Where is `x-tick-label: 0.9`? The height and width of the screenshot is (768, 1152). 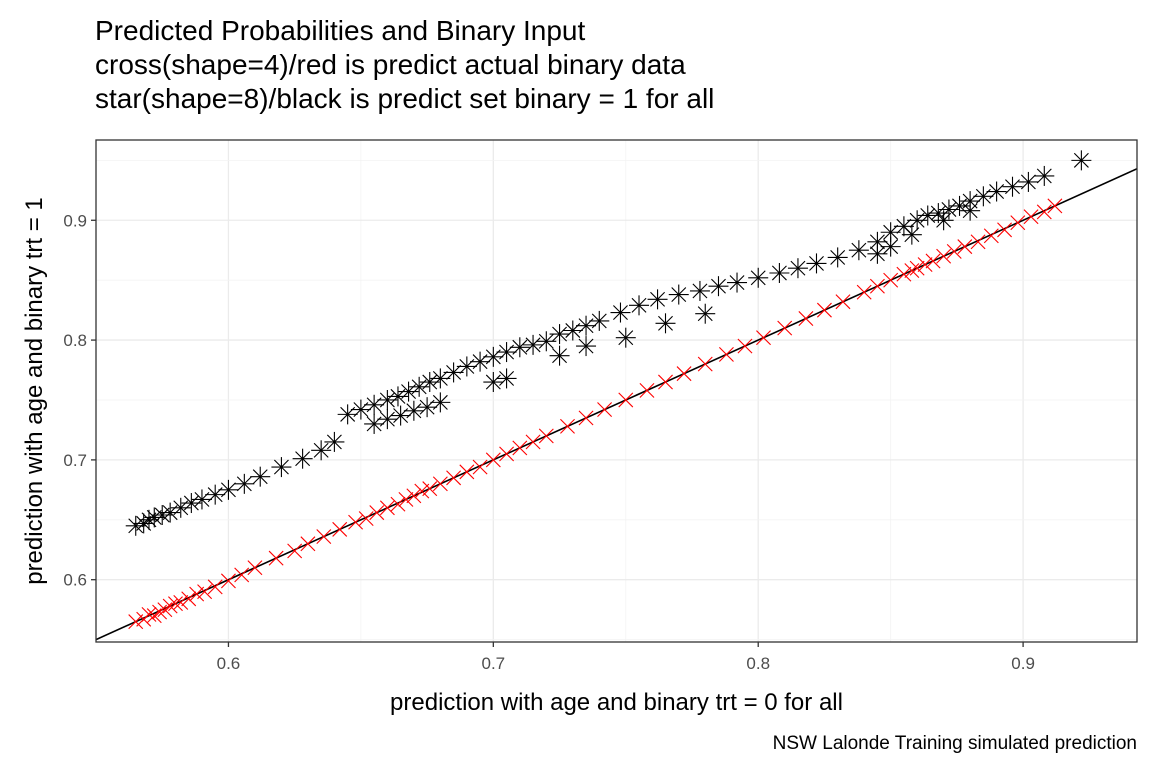 x-tick-label: 0.9 is located at coordinates (1023, 663).